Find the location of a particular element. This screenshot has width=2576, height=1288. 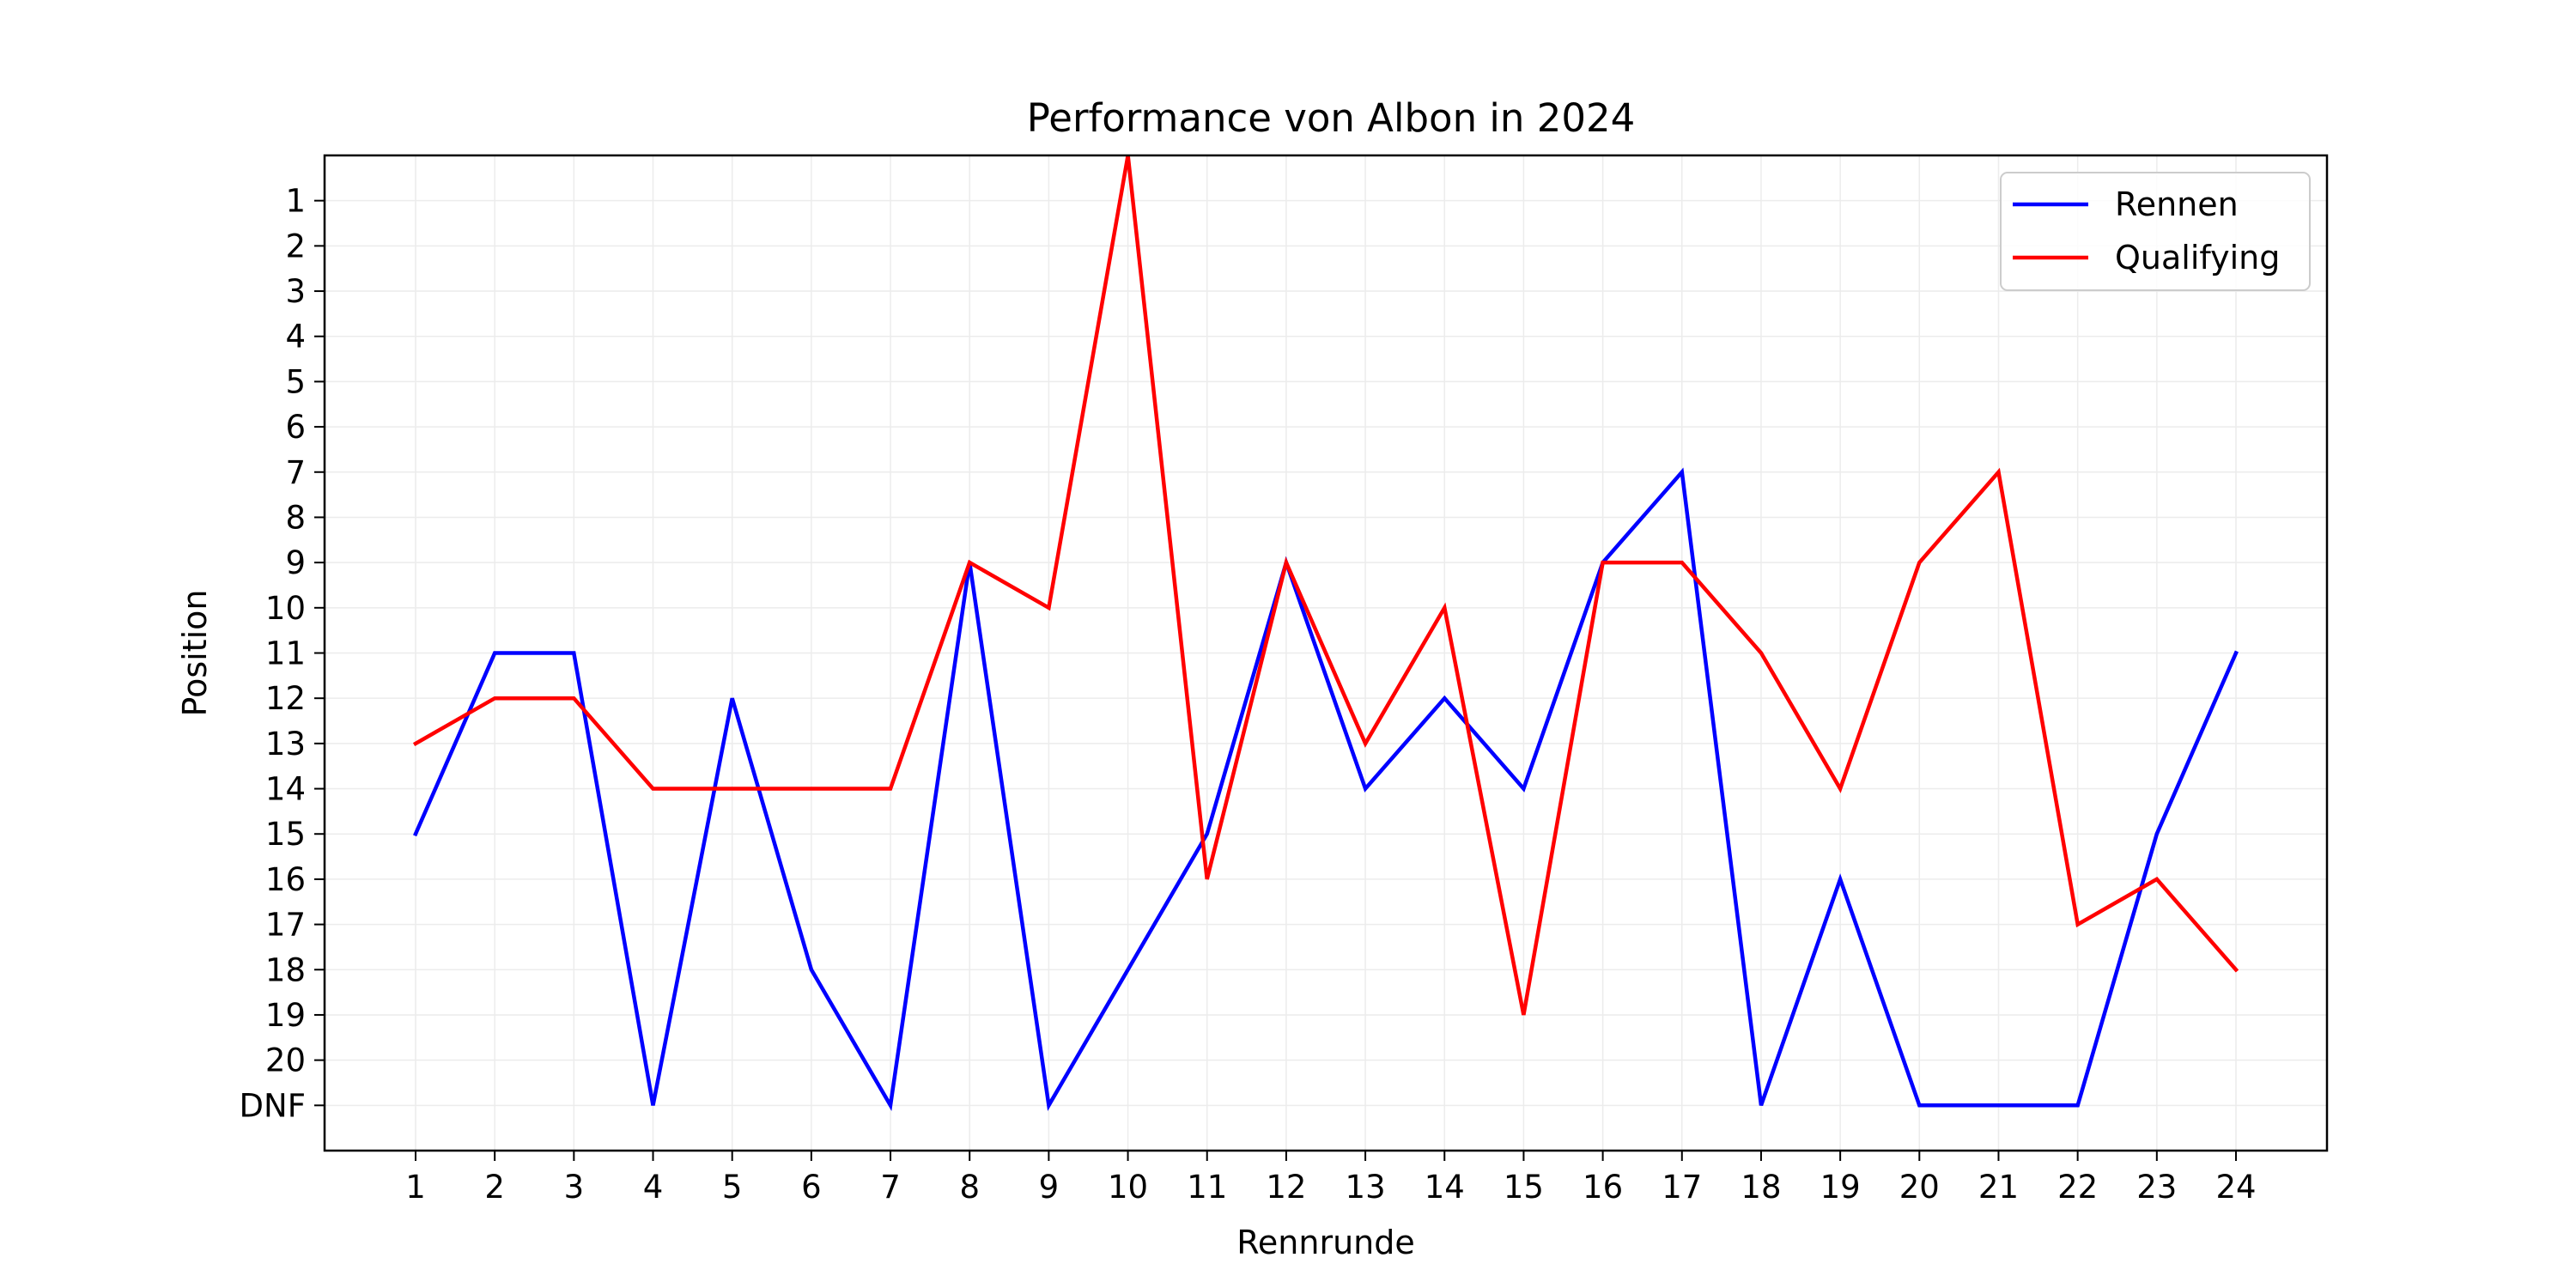

chart-title: Performance von Albon in 2024 is located at coordinates (1331, 118).